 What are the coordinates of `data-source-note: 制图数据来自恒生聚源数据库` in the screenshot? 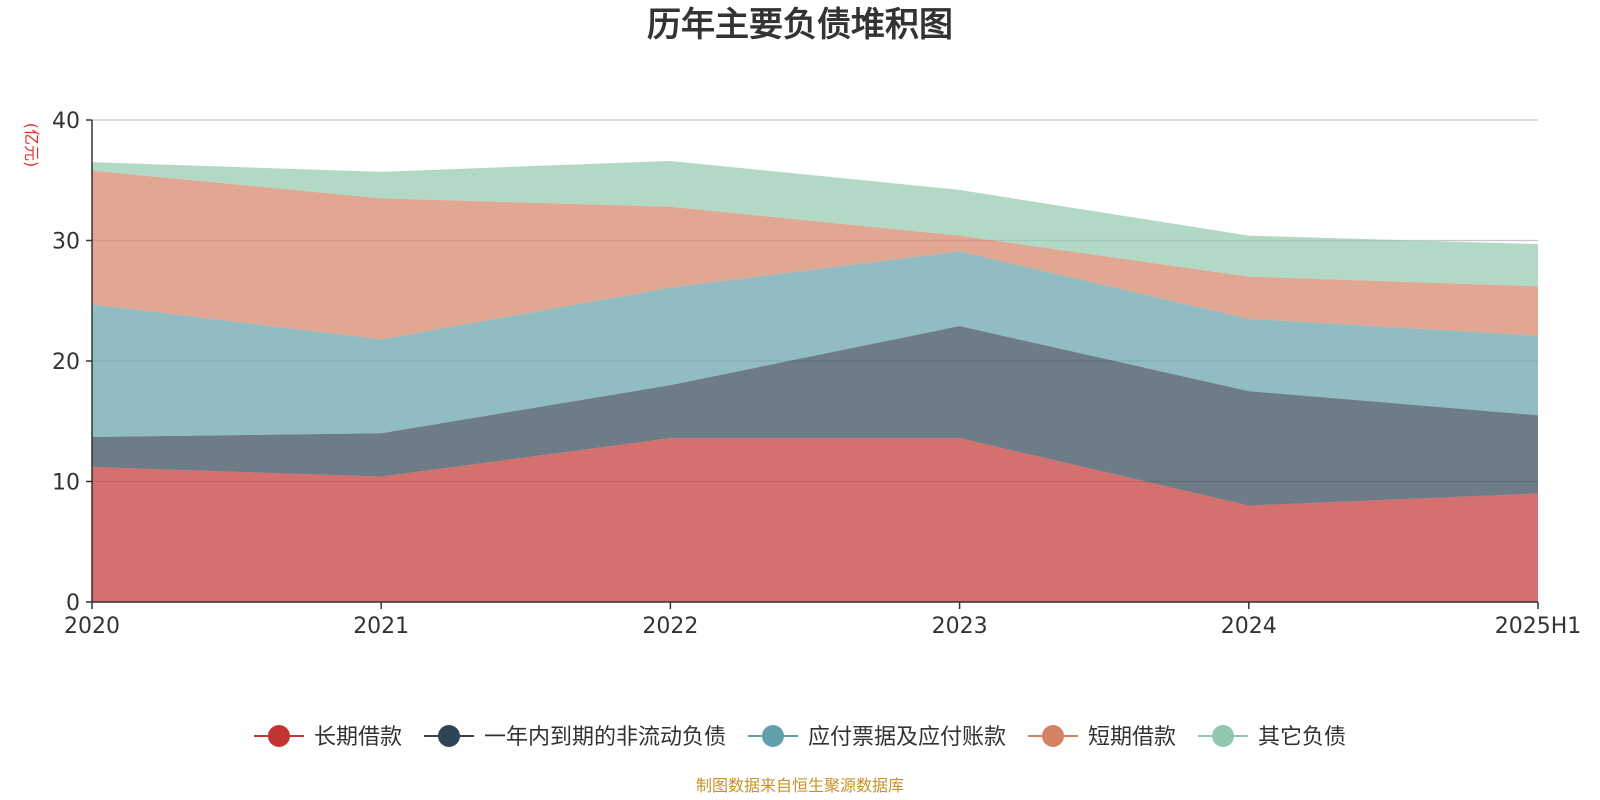 It's located at (800, 785).